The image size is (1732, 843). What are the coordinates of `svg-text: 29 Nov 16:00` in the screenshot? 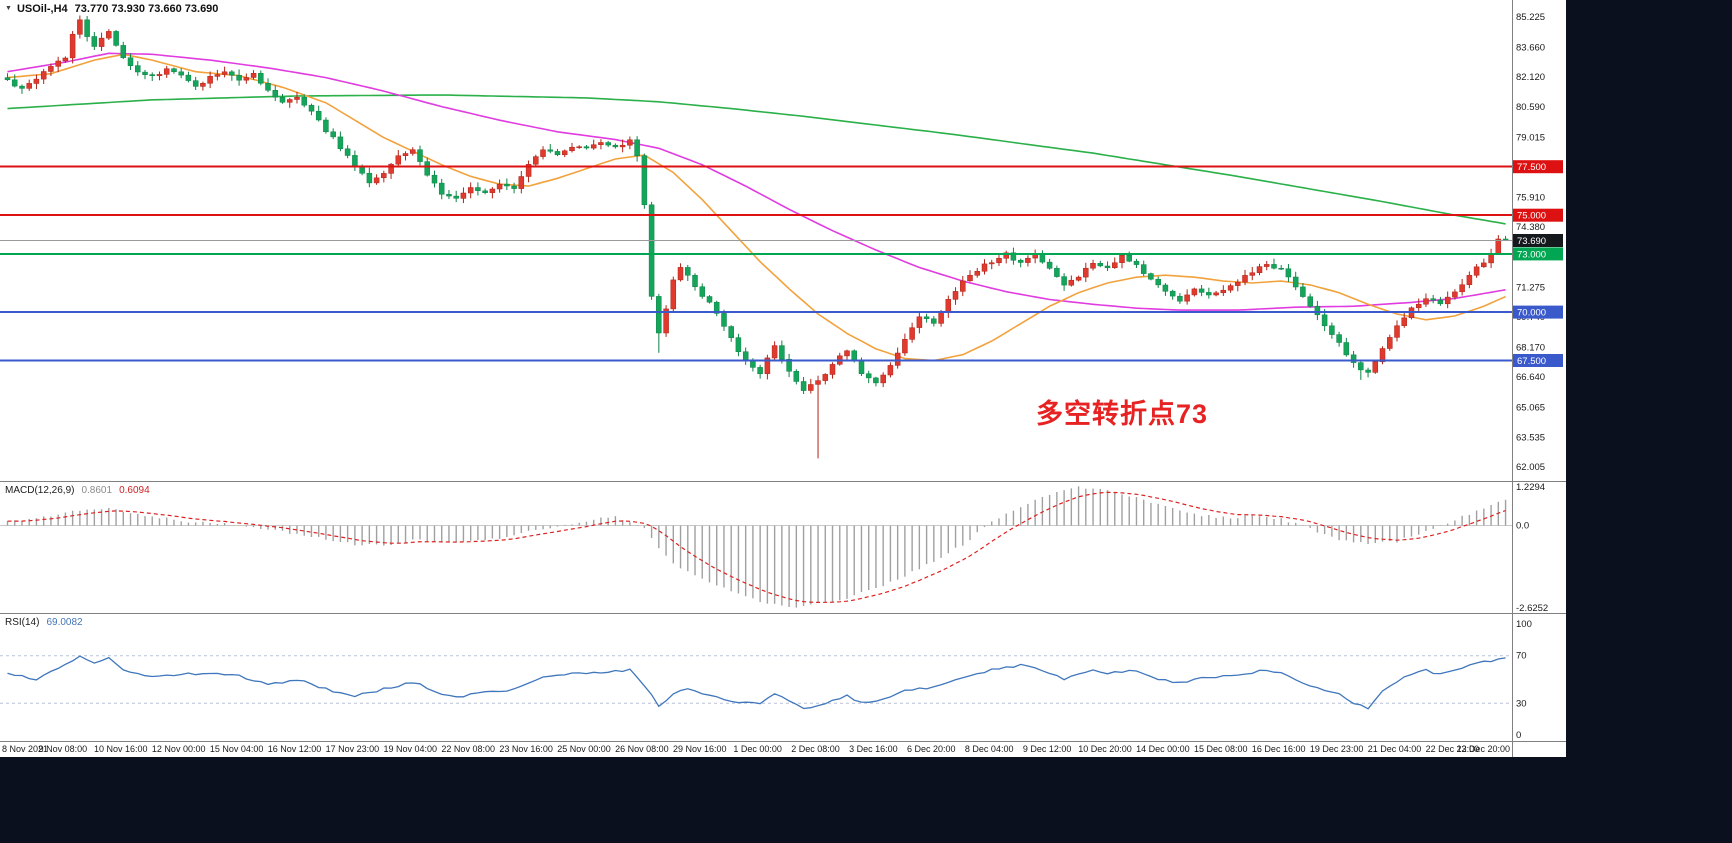 It's located at (700, 749).